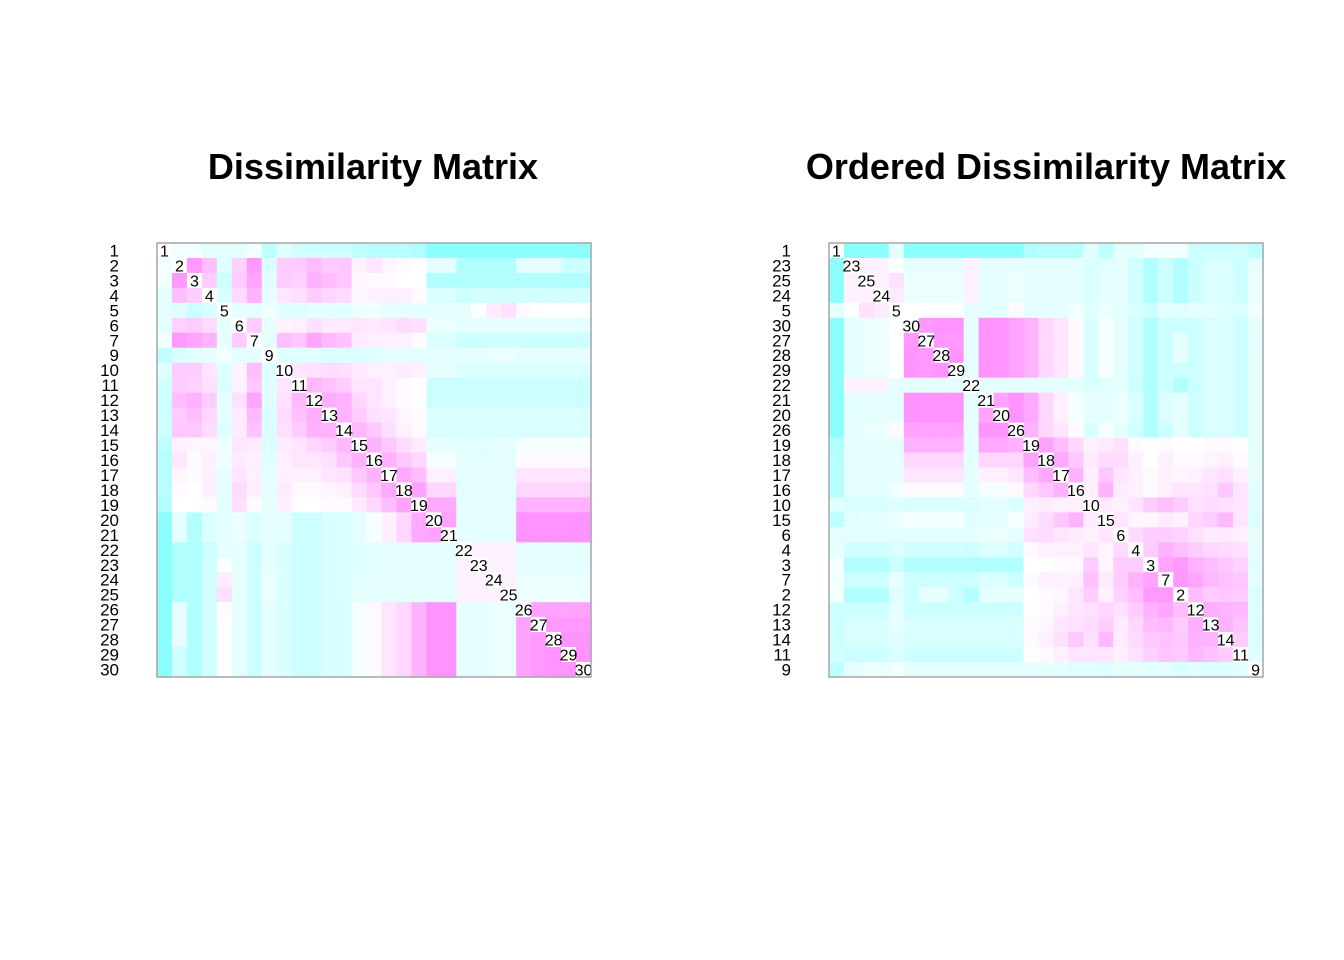 This screenshot has height=960, width=1344. Describe the element at coordinates (781, 490) in the screenshot. I see `row-label: 16` at that location.